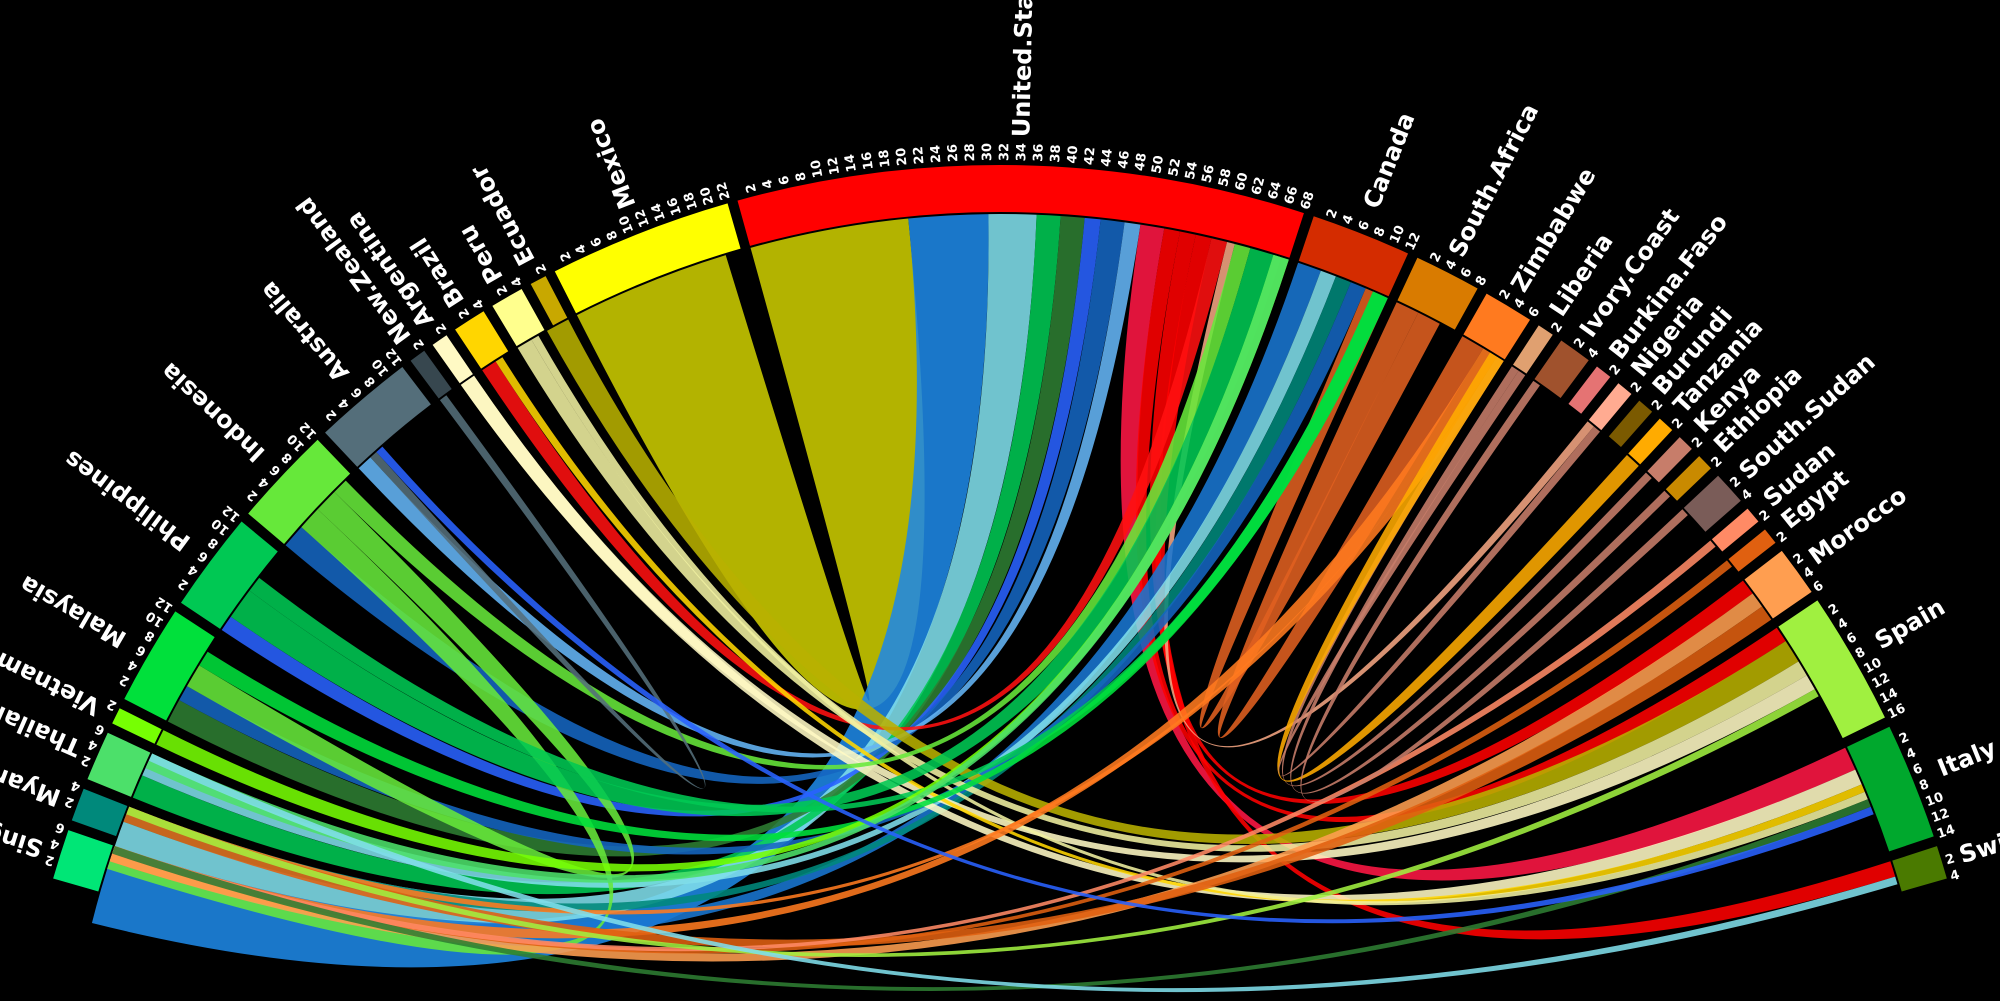 This screenshot has width=2000, height=1001. Describe the element at coordinates (431, 374) in the screenshot. I see `sector-new-zealand` at that location.